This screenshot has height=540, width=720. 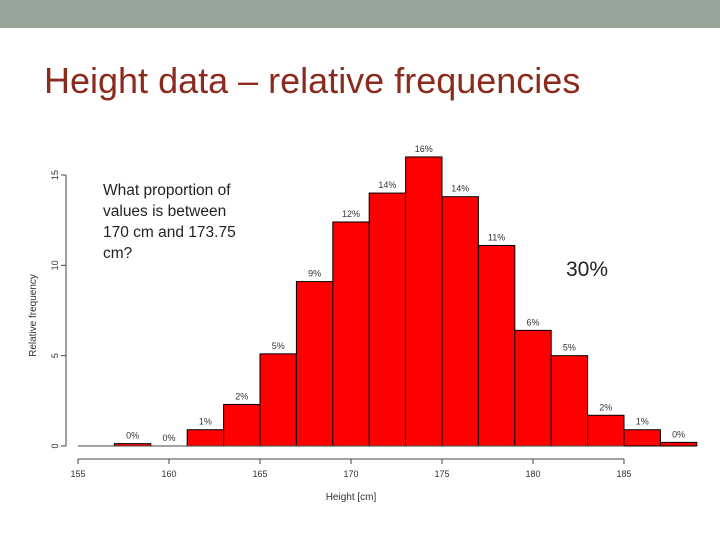 What do you see at coordinates (532, 322) in the screenshot?
I see `bar-label: 6%` at bounding box center [532, 322].